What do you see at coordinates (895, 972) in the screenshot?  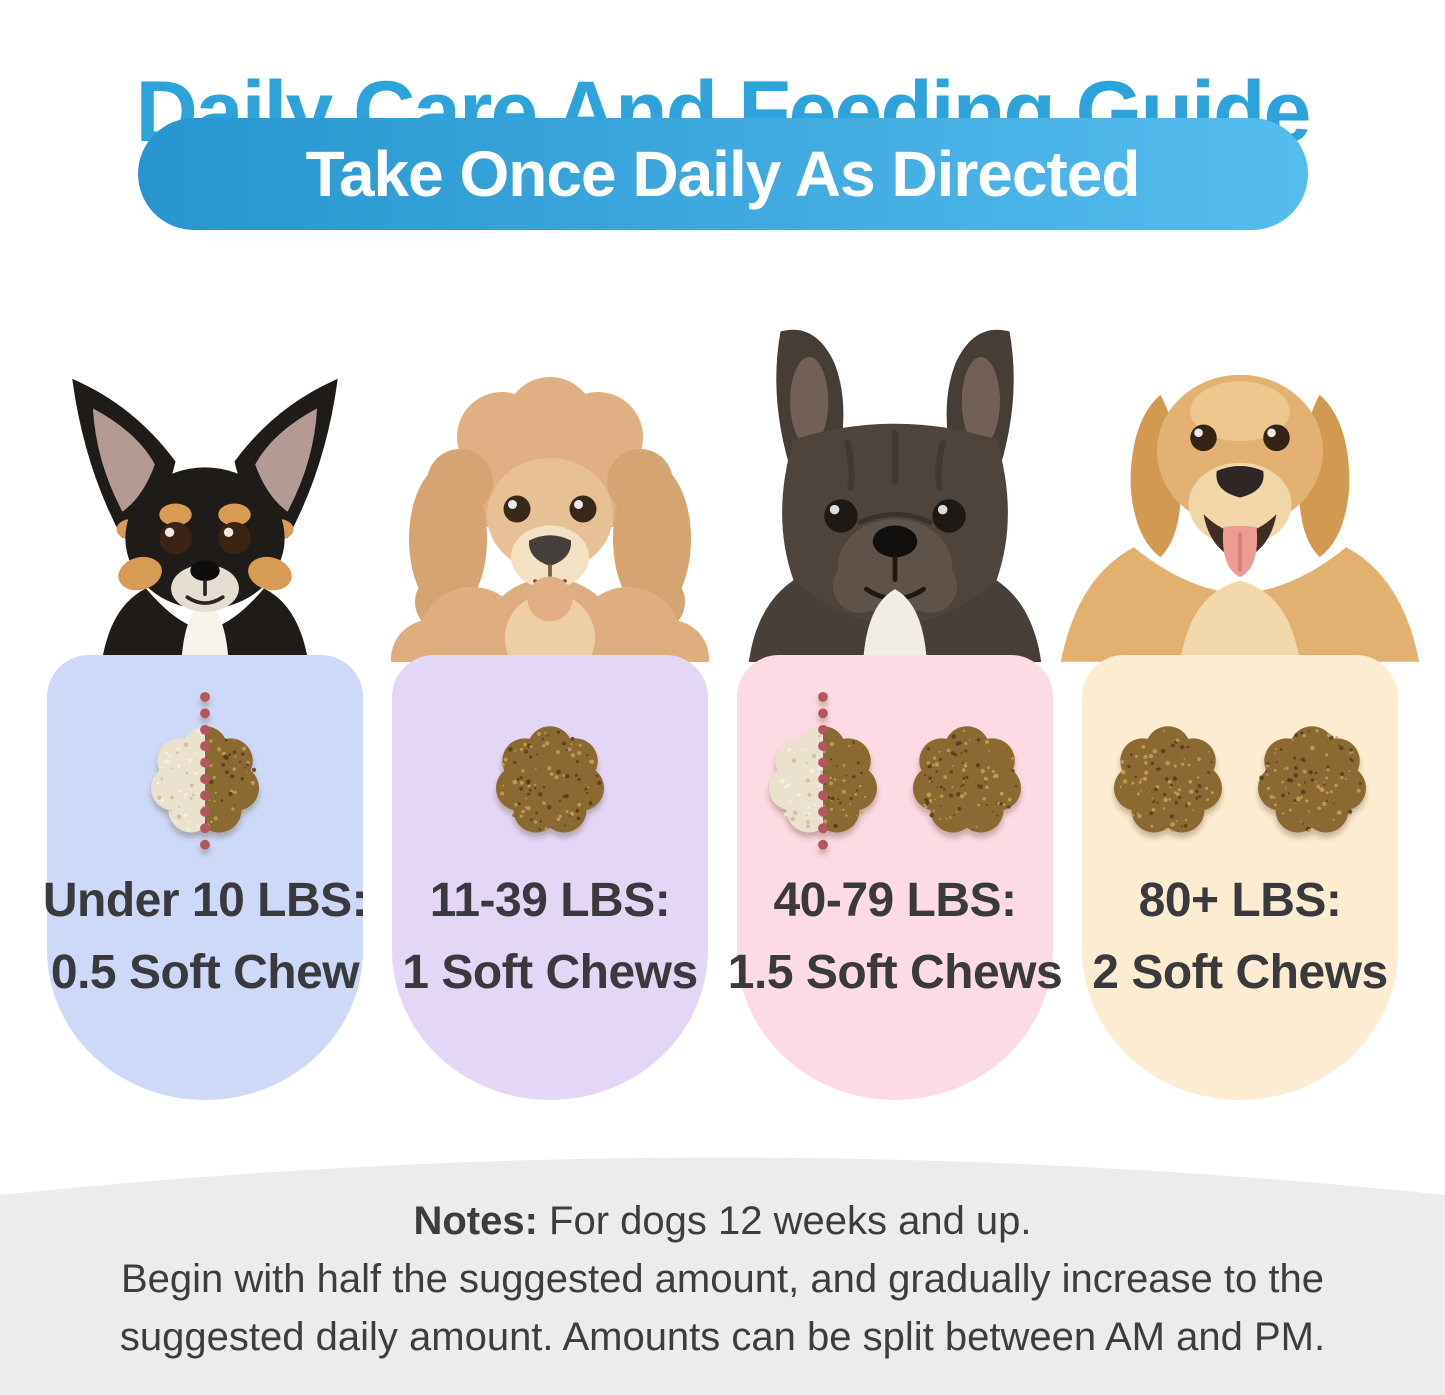 I see `dose-label: 1.5 Soft Chews` at bounding box center [895, 972].